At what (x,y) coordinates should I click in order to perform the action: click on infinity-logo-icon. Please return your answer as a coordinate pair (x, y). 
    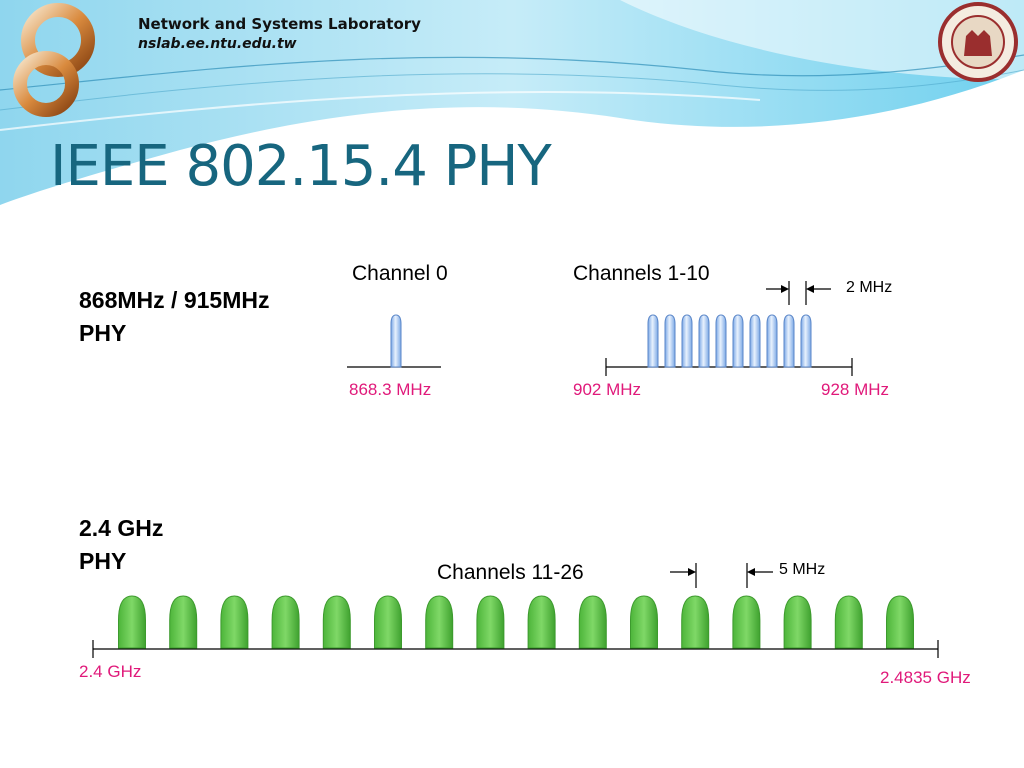
    Looking at the image, I should click on (54, 60).